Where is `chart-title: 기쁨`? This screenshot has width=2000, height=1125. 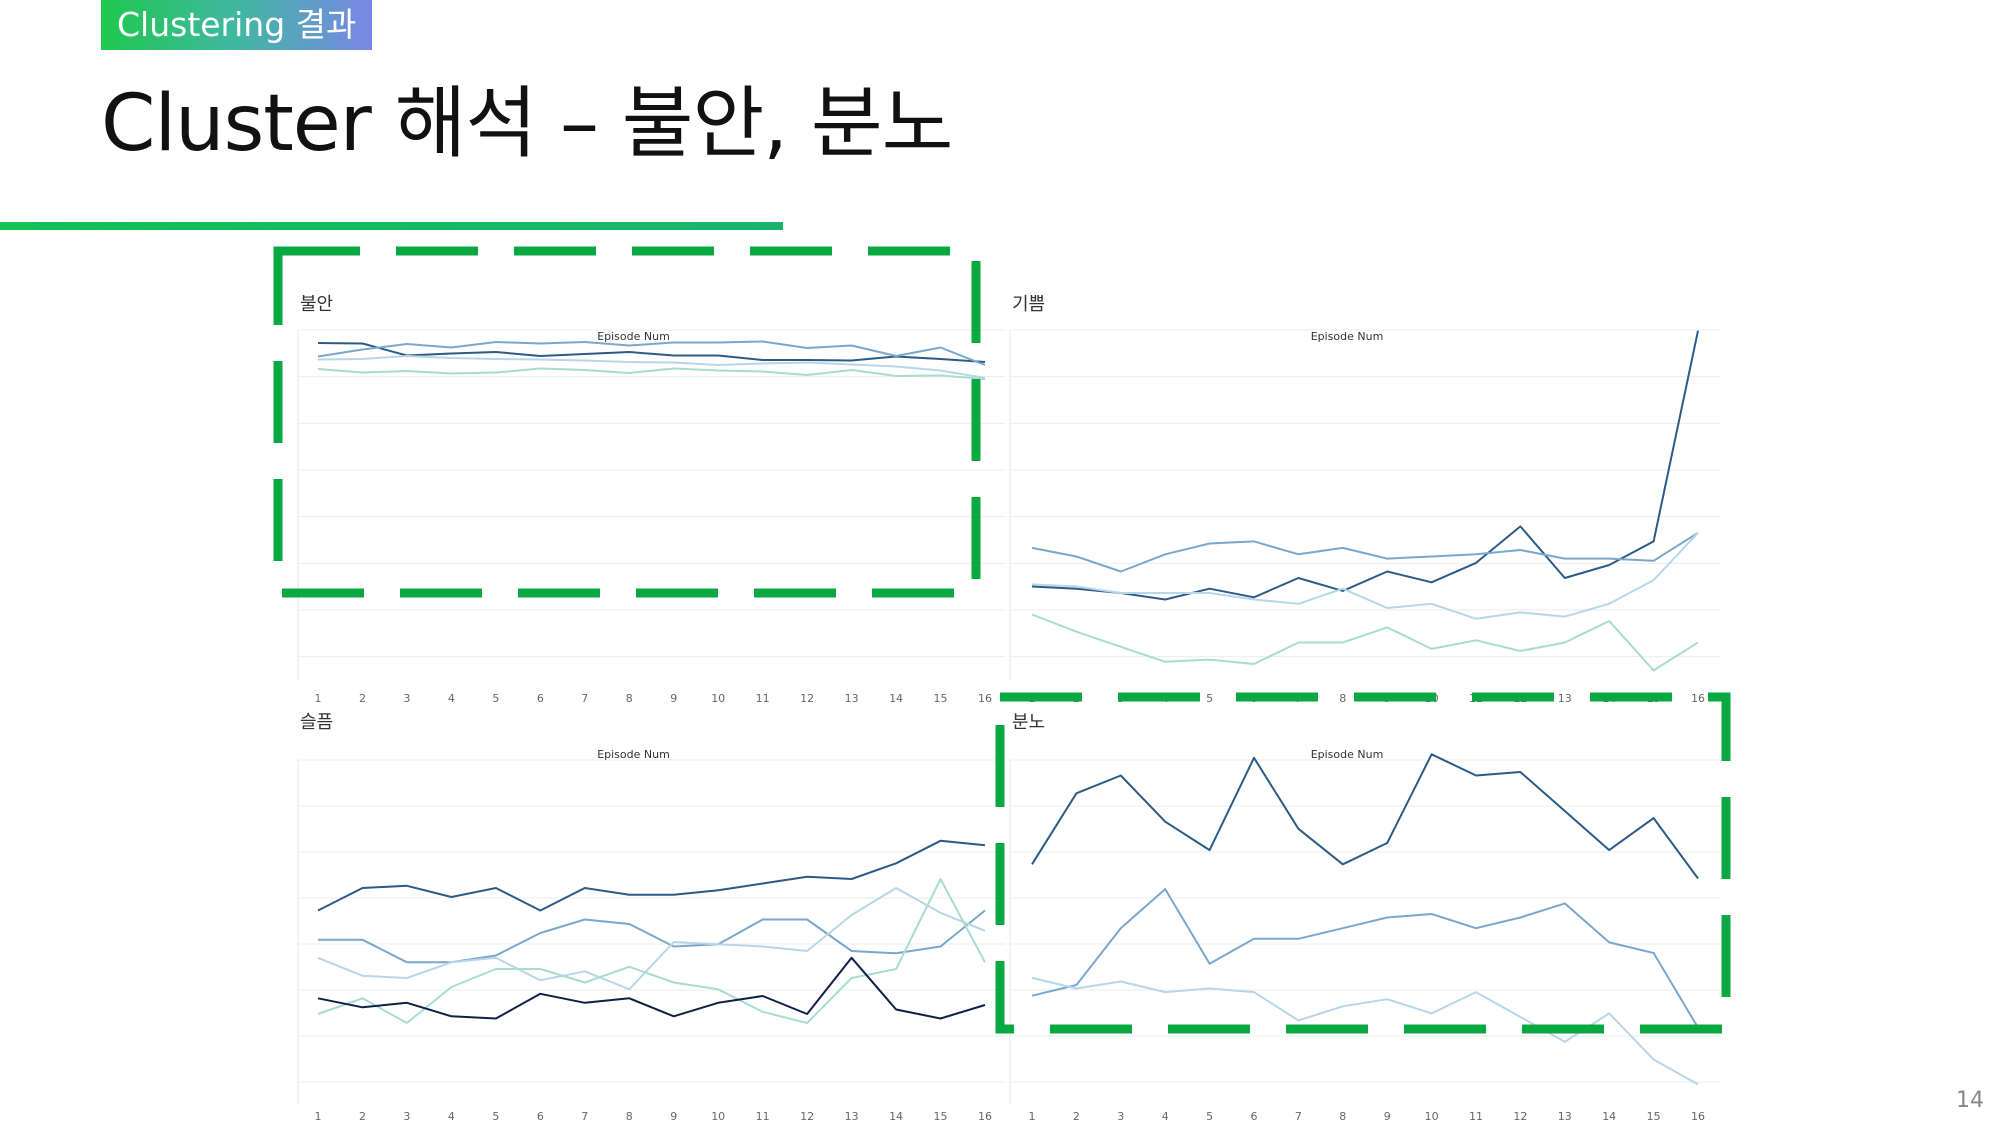
chart-title: 기쁨 is located at coordinates (1028, 304).